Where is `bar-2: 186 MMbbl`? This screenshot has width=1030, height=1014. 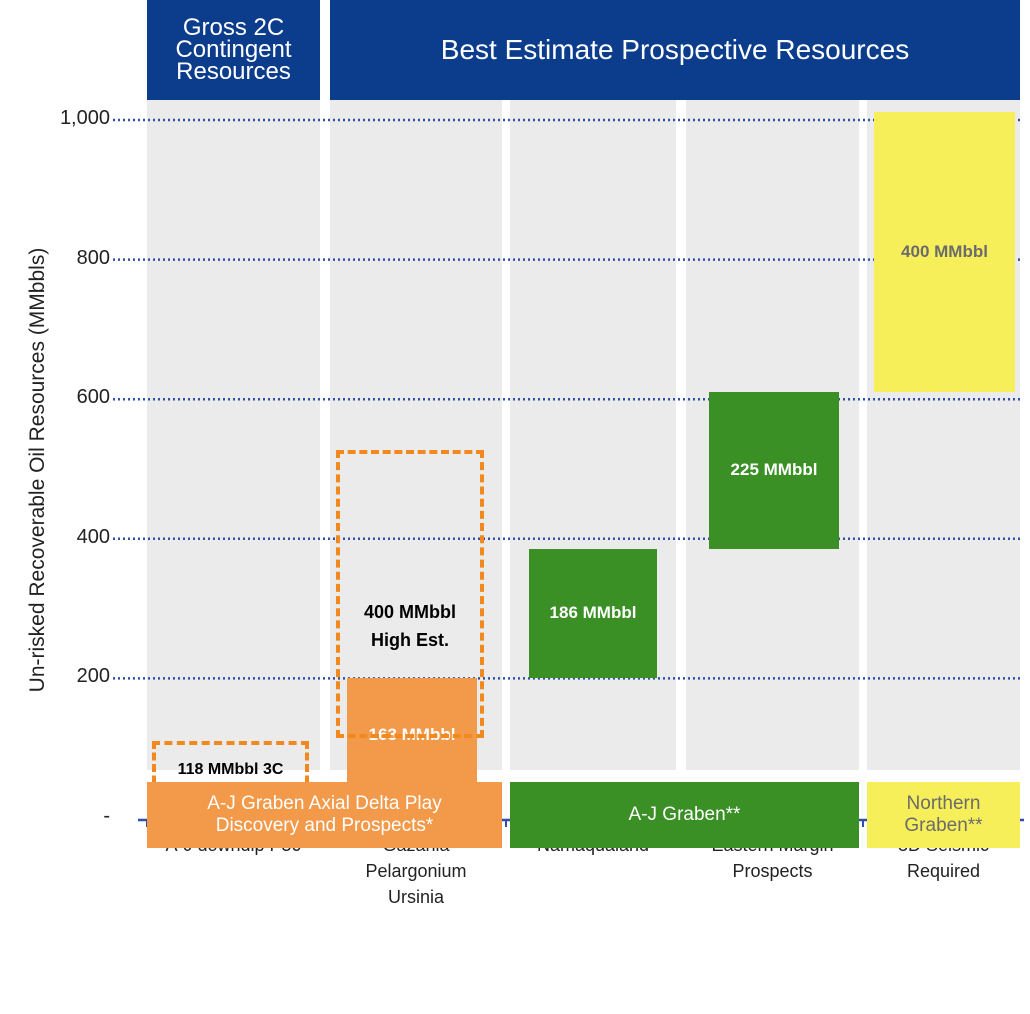
bar-2: 186 MMbbl is located at coordinates (593, 613).